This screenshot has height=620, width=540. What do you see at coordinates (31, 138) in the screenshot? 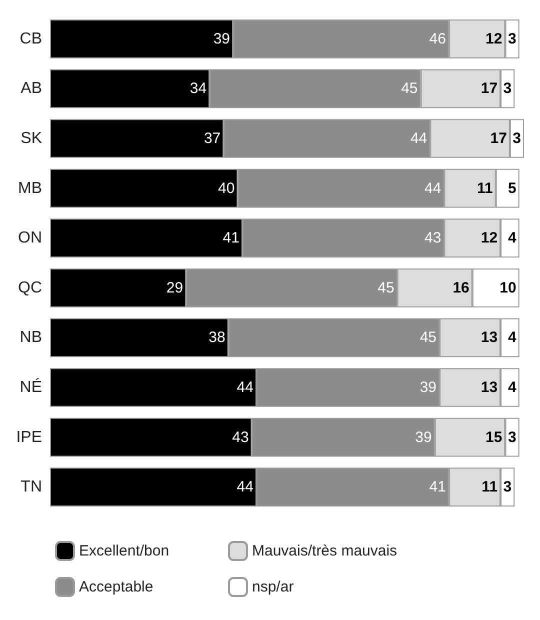
I see `y-tick-label: SK` at bounding box center [31, 138].